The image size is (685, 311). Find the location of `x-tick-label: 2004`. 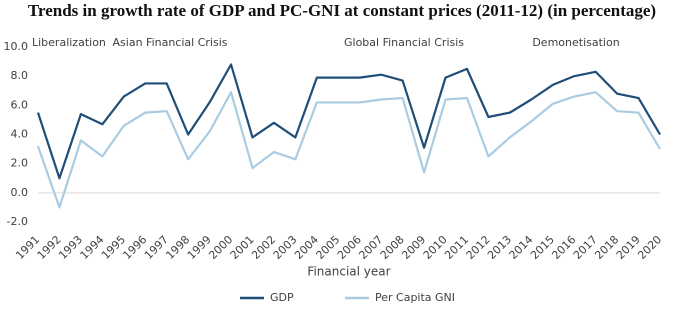

x-tick-label: 2004 is located at coordinates (306, 247).